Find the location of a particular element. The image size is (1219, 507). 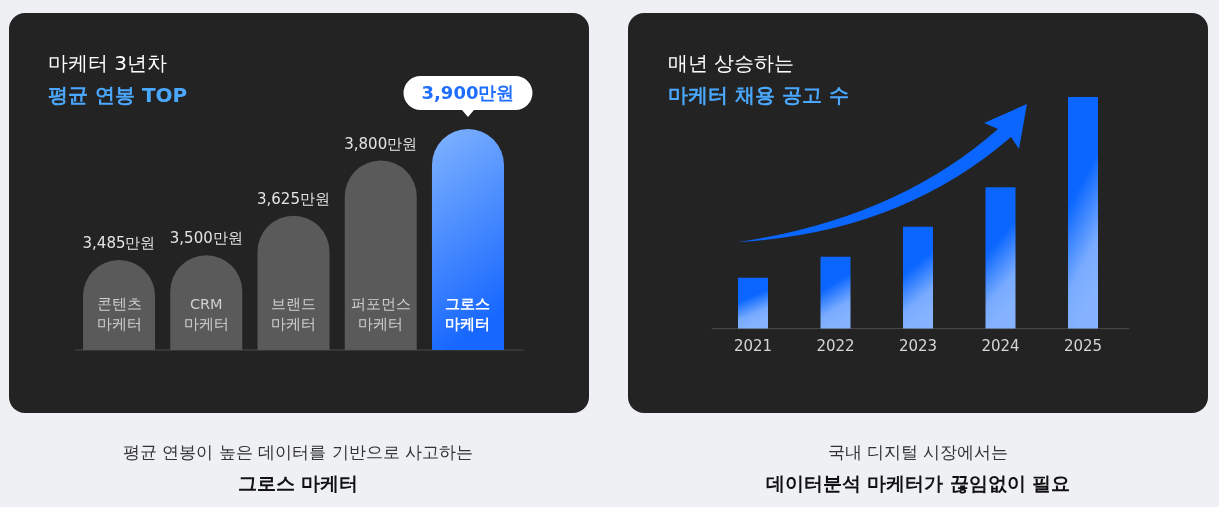

x-tick-label: 2023 is located at coordinates (918, 345).